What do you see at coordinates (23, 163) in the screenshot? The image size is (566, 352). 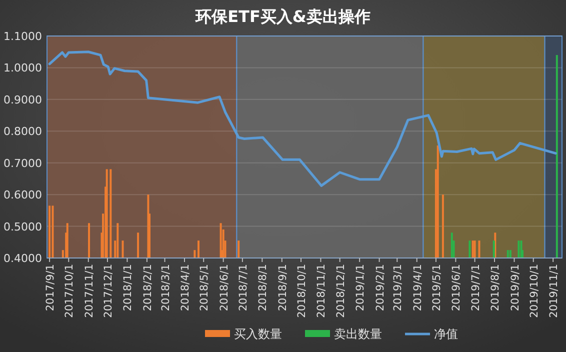 I see `y-tick-label: 0.7000` at bounding box center [23, 163].